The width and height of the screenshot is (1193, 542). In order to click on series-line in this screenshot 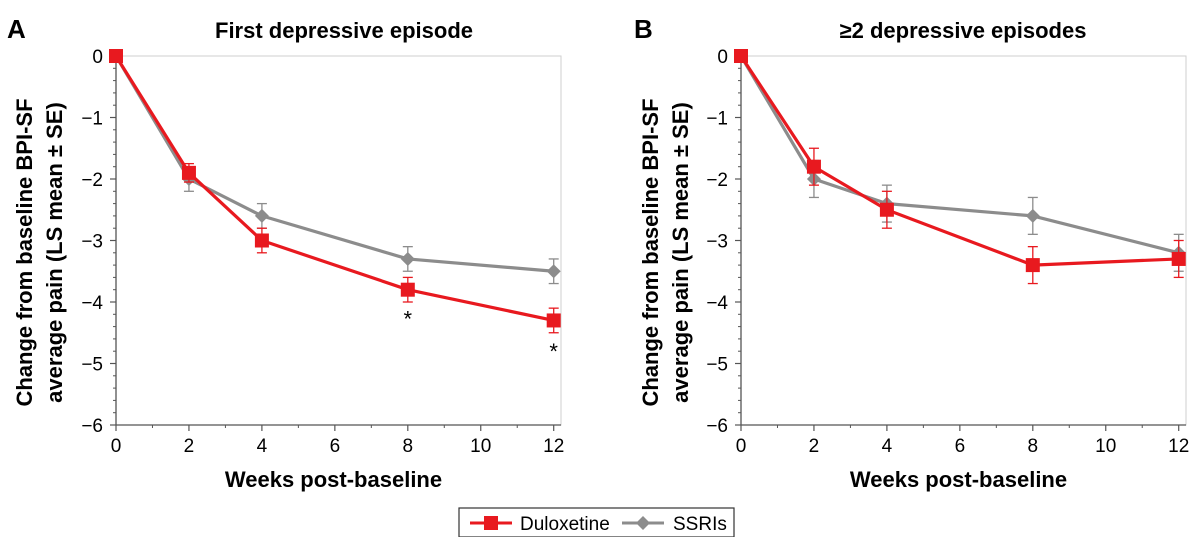, I will do `click(959, 161)`.